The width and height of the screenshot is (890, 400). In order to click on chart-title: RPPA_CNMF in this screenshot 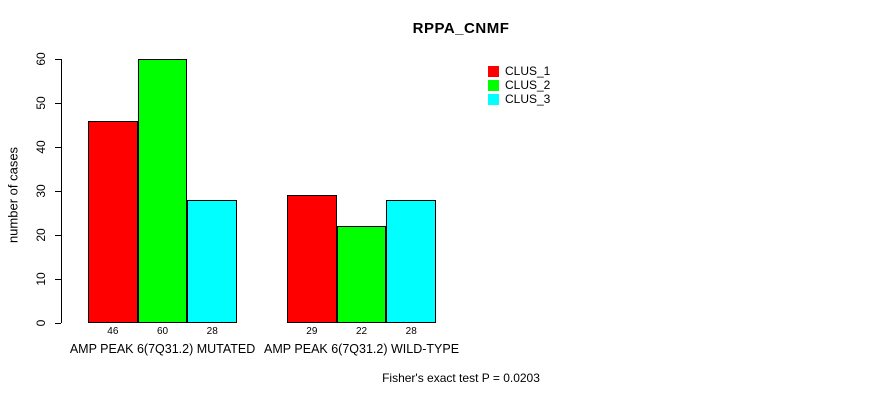, I will do `click(461, 28)`.